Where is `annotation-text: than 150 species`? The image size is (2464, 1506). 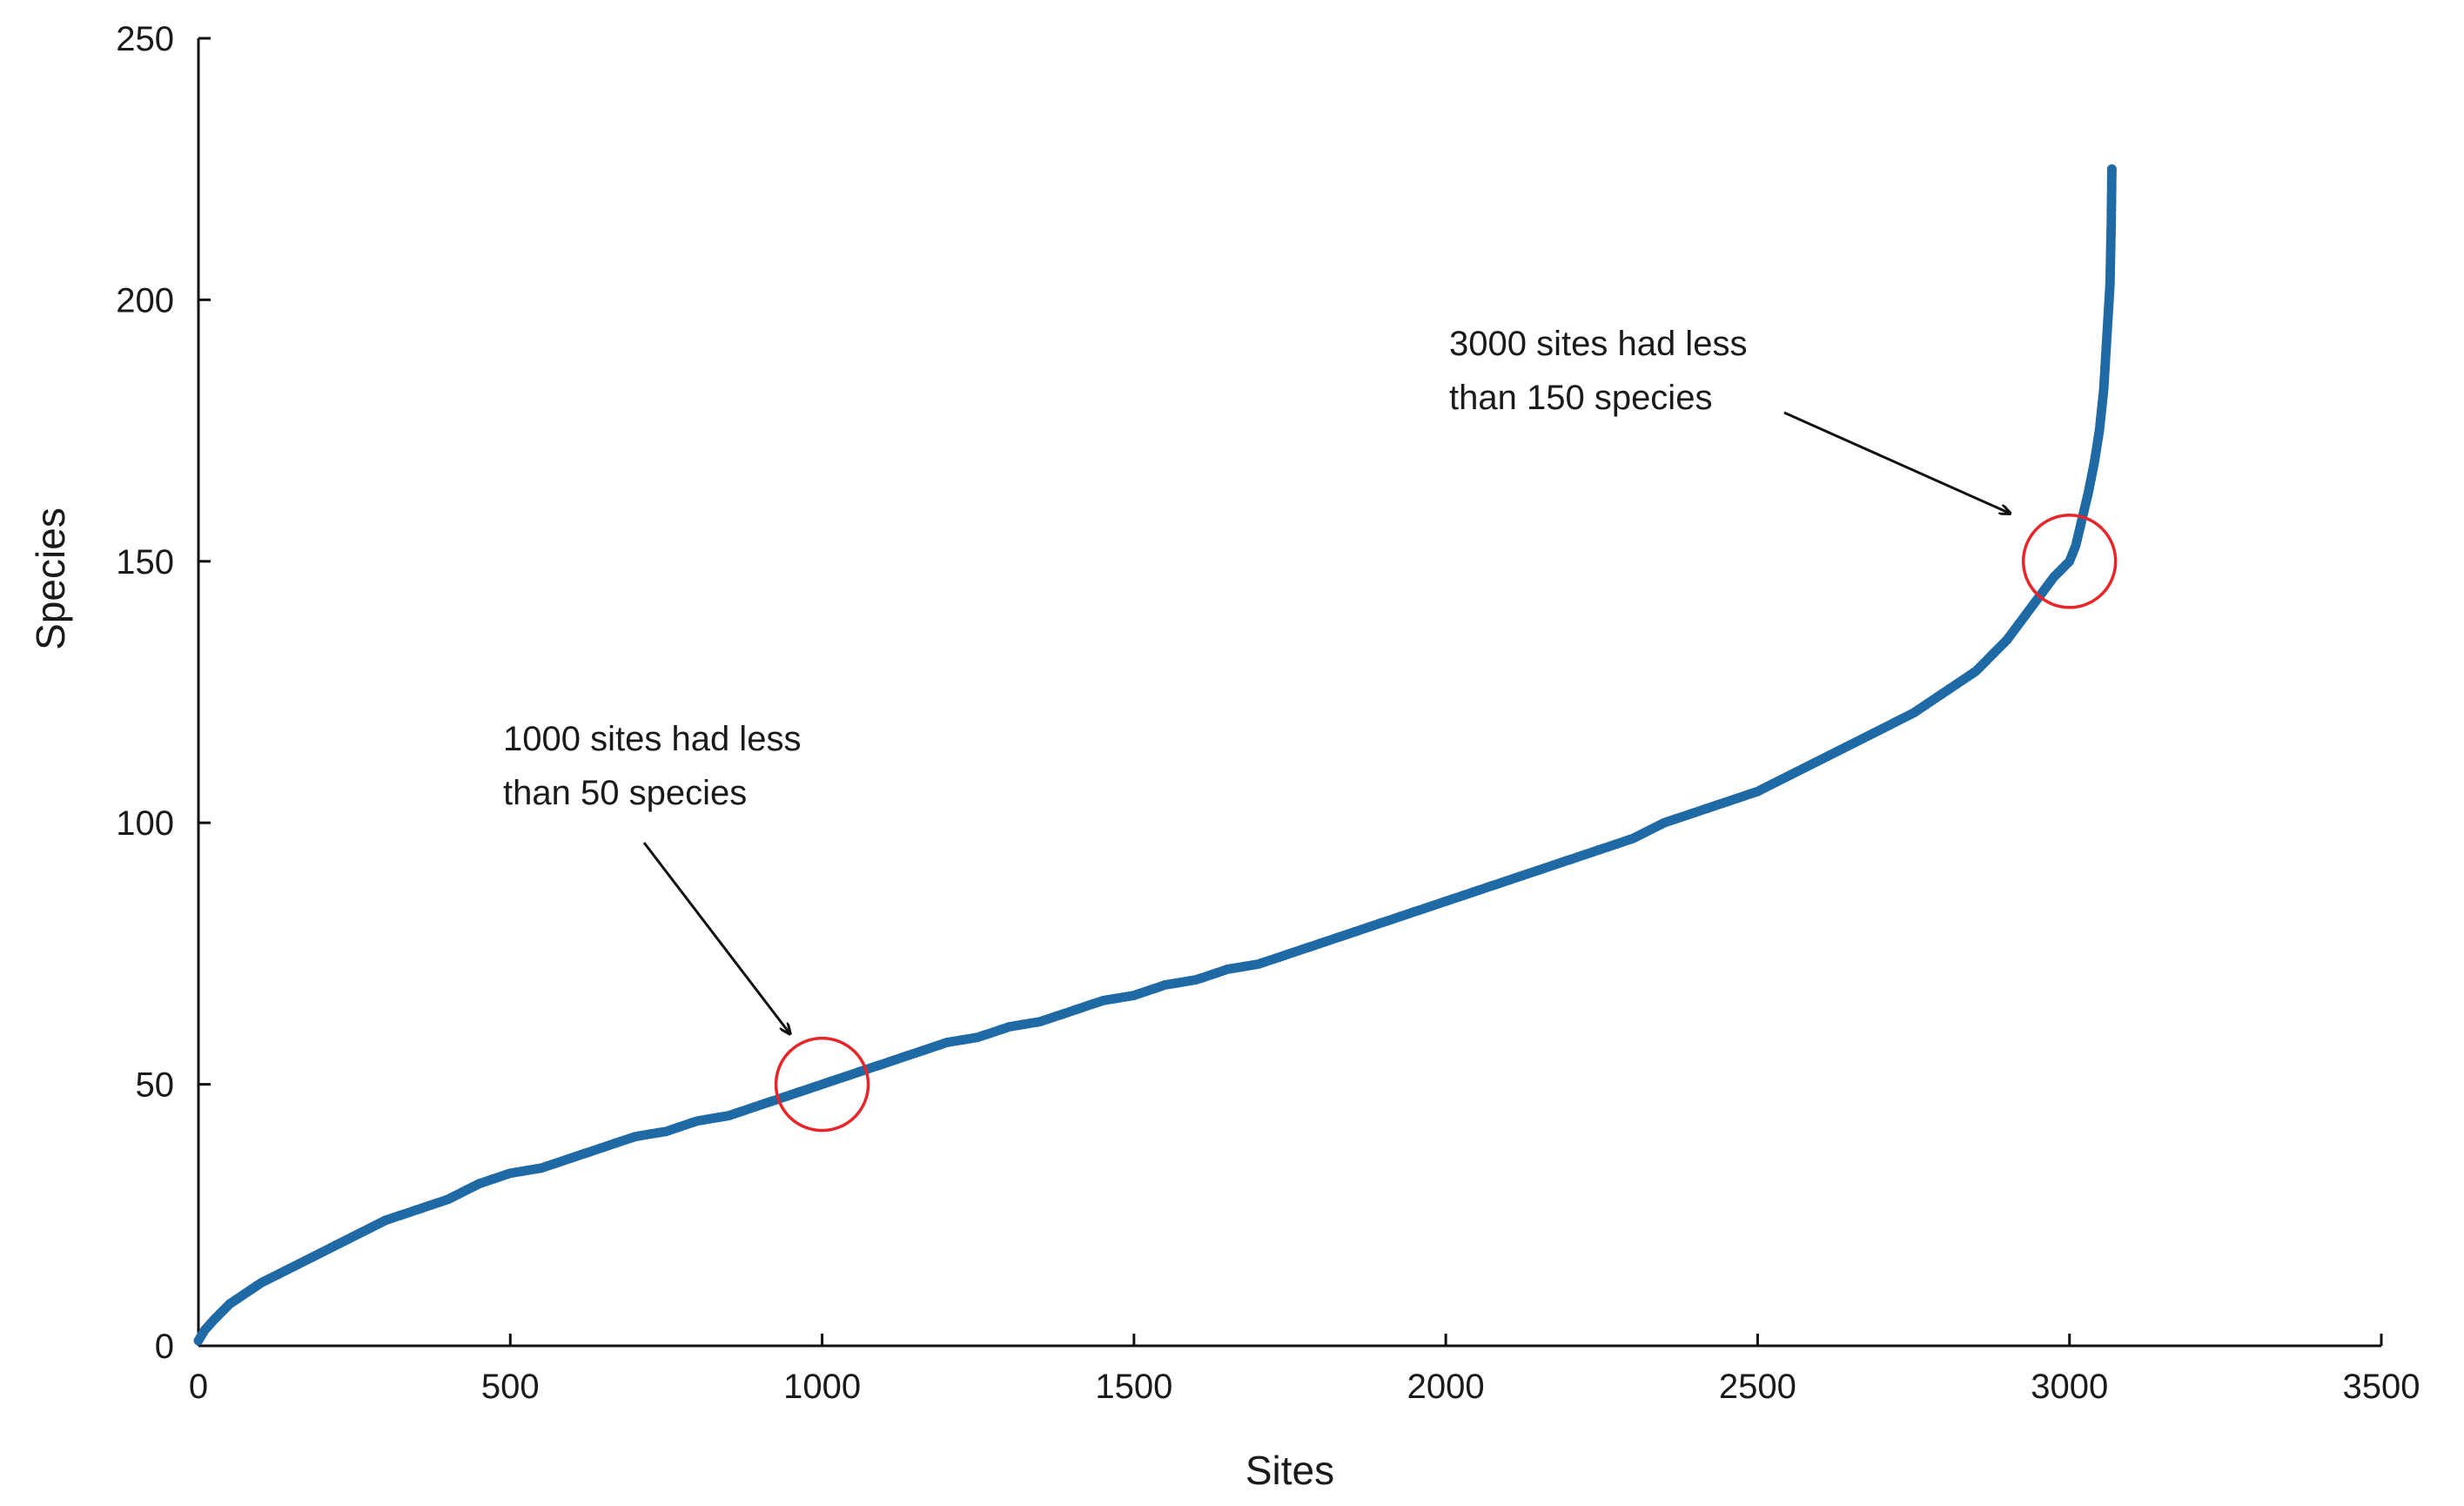 annotation-text: than 150 species is located at coordinates (1580, 398).